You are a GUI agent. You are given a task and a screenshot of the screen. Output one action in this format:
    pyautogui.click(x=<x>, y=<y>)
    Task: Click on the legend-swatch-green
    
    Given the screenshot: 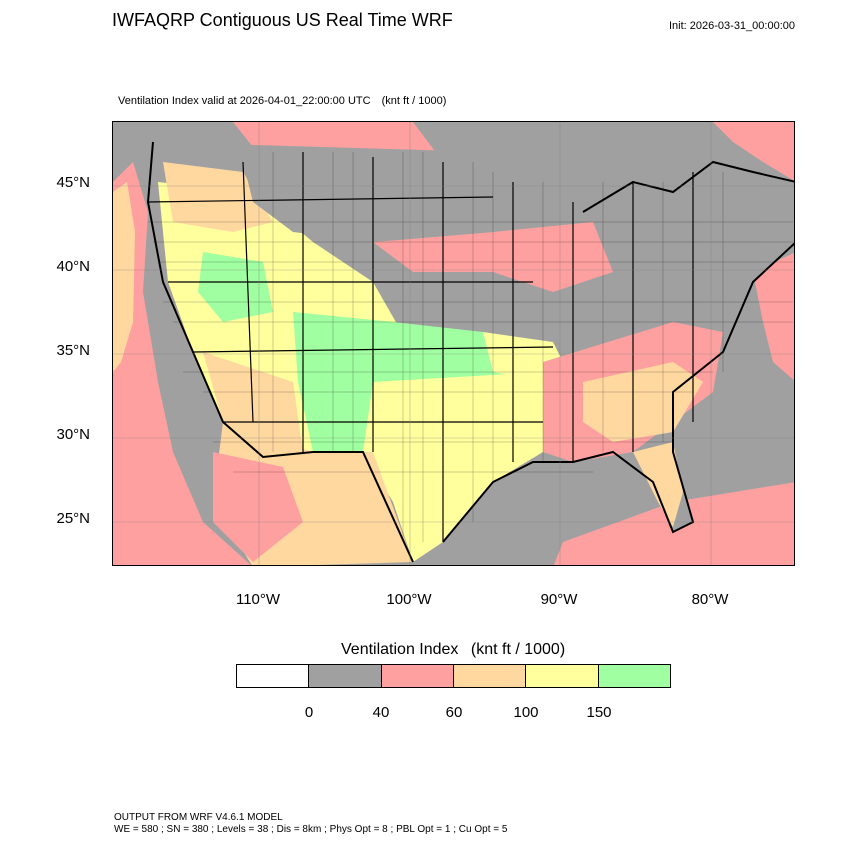 What is the action you would take?
    pyautogui.click(x=634, y=676)
    